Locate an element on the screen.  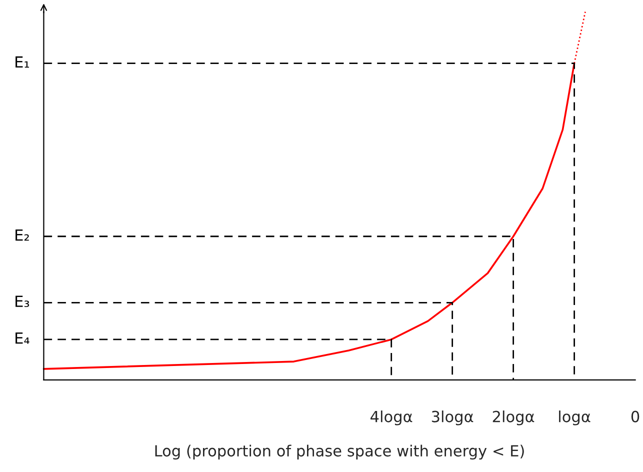
x-tick-label: logα is located at coordinates (574, 418).